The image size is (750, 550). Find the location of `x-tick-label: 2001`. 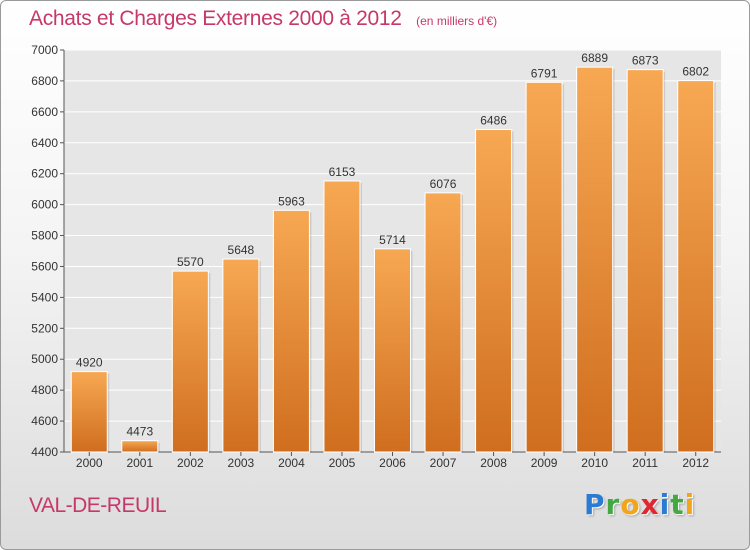

x-tick-label: 2001 is located at coordinates (139, 463).